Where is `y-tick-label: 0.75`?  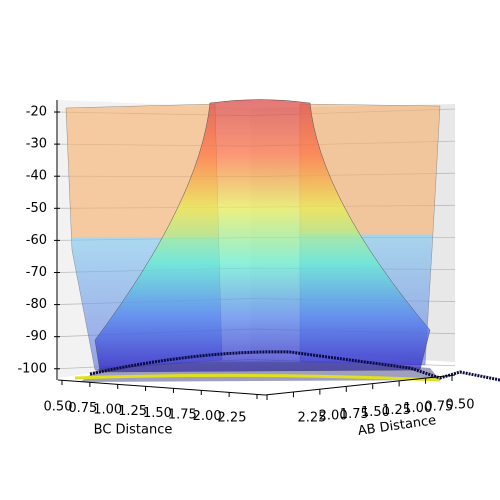 y-tick-label: 0.75 is located at coordinates (438, 406).